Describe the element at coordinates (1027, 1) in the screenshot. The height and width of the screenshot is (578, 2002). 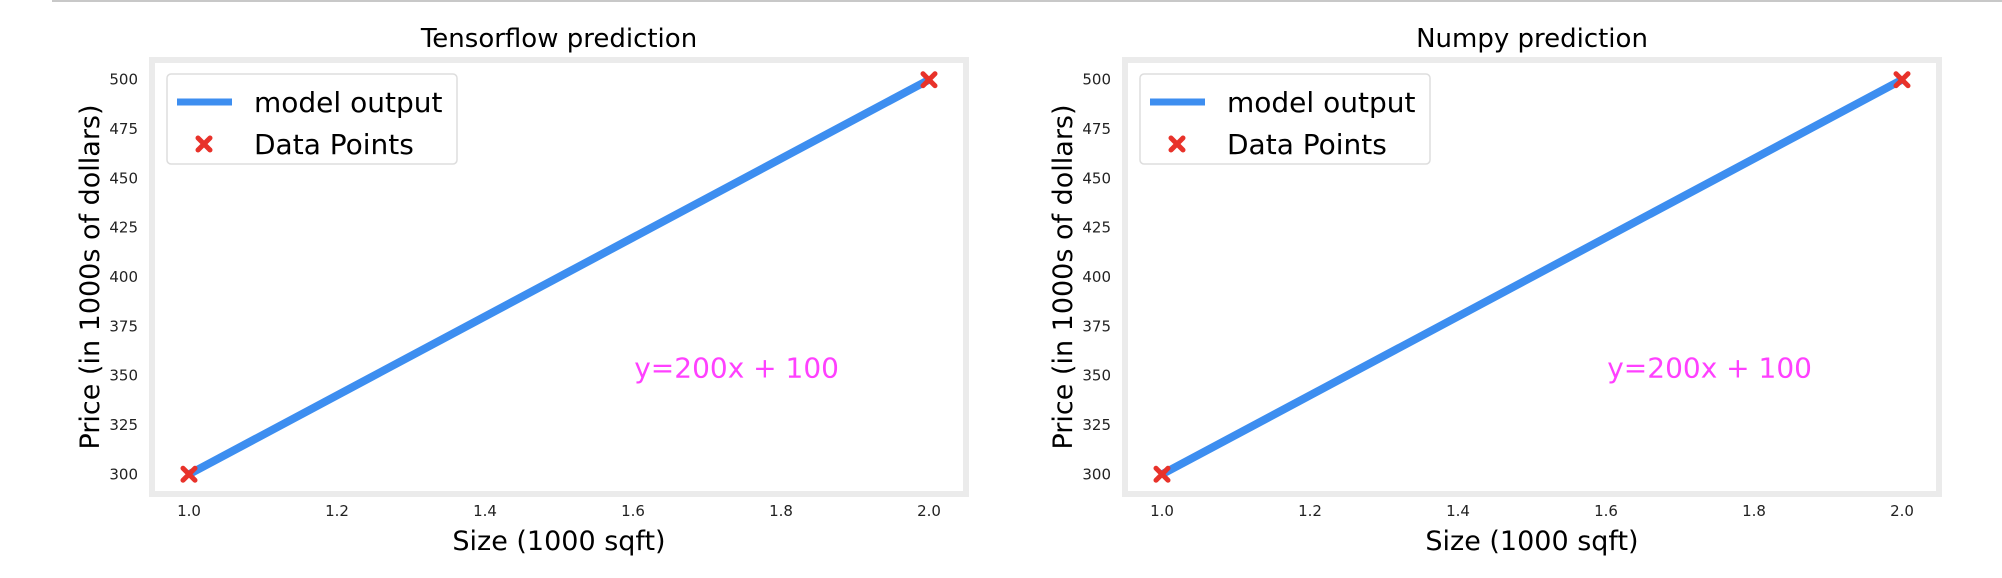
I see `top-divider` at that location.